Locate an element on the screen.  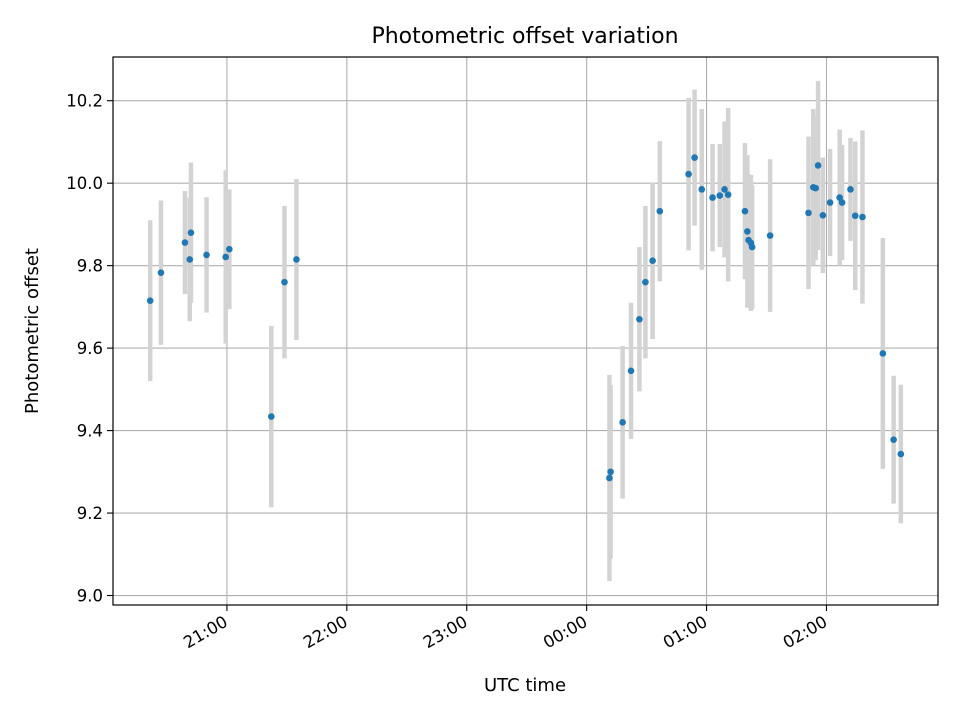
y-tick-label: 9.4 is located at coordinates (90, 431).